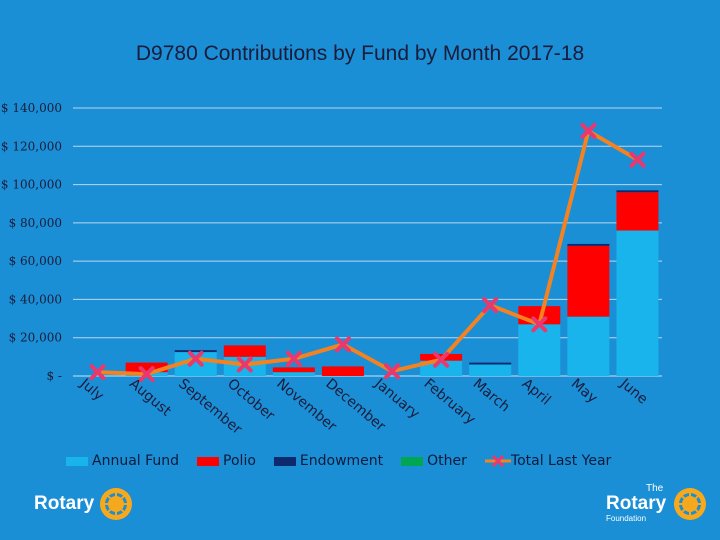 The image size is (720, 540). What do you see at coordinates (584, 391) in the screenshot?
I see `x-tick-label: May` at bounding box center [584, 391].